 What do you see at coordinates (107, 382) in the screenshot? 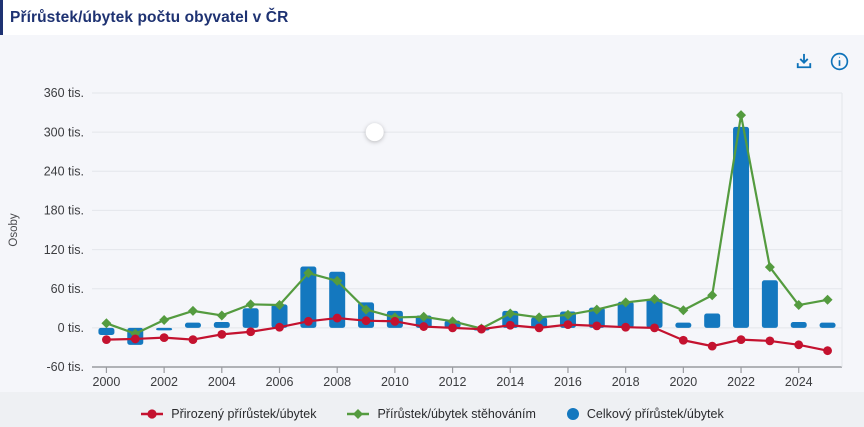
I see `x-tick-label: 2000` at bounding box center [107, 382].